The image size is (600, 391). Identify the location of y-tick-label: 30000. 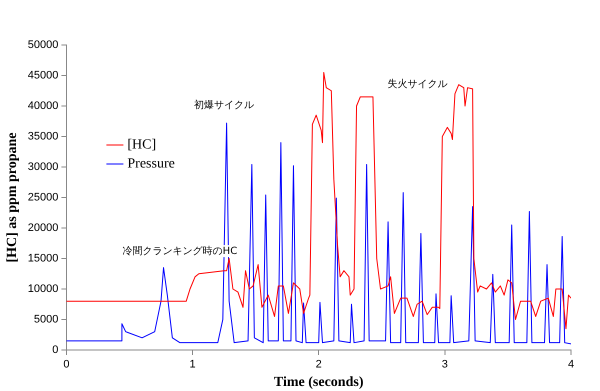
(43, 167).